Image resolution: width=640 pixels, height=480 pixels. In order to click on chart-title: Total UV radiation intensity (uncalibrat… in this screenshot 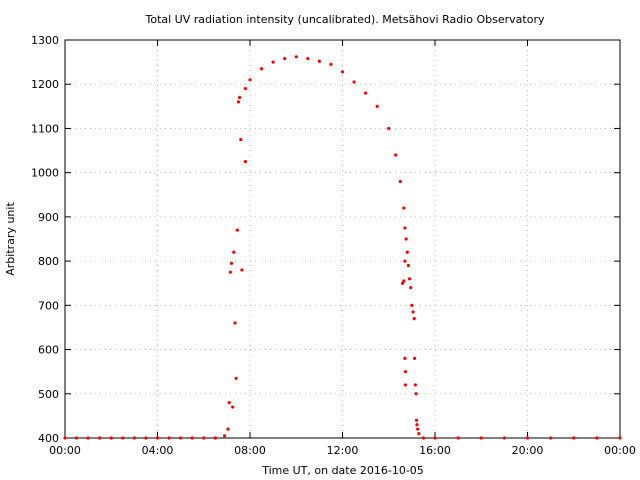, I will do `click(345, 19)`.